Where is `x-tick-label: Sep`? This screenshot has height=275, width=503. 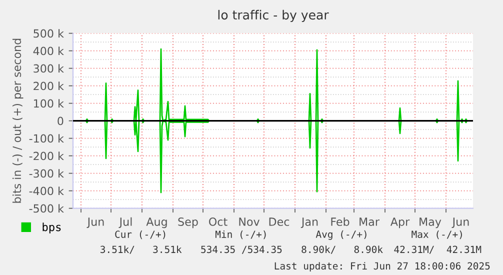
x-tick-label: Sep is located at coordinates (188, 223).